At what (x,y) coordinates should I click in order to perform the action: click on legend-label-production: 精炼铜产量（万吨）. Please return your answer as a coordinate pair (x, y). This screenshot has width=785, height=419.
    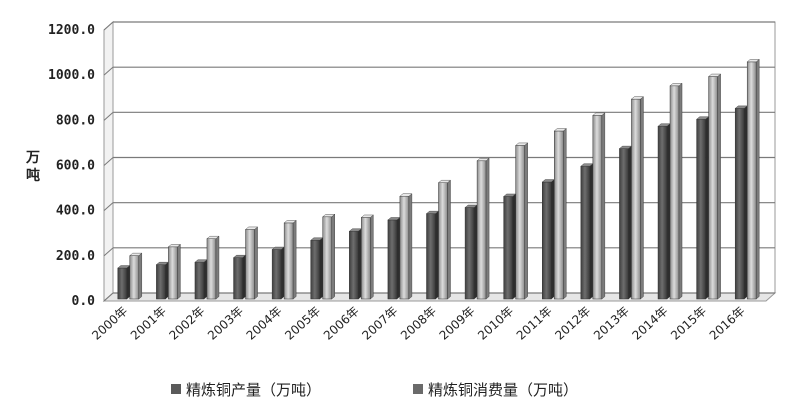
    Looking at the image, I should click on (253, 390).